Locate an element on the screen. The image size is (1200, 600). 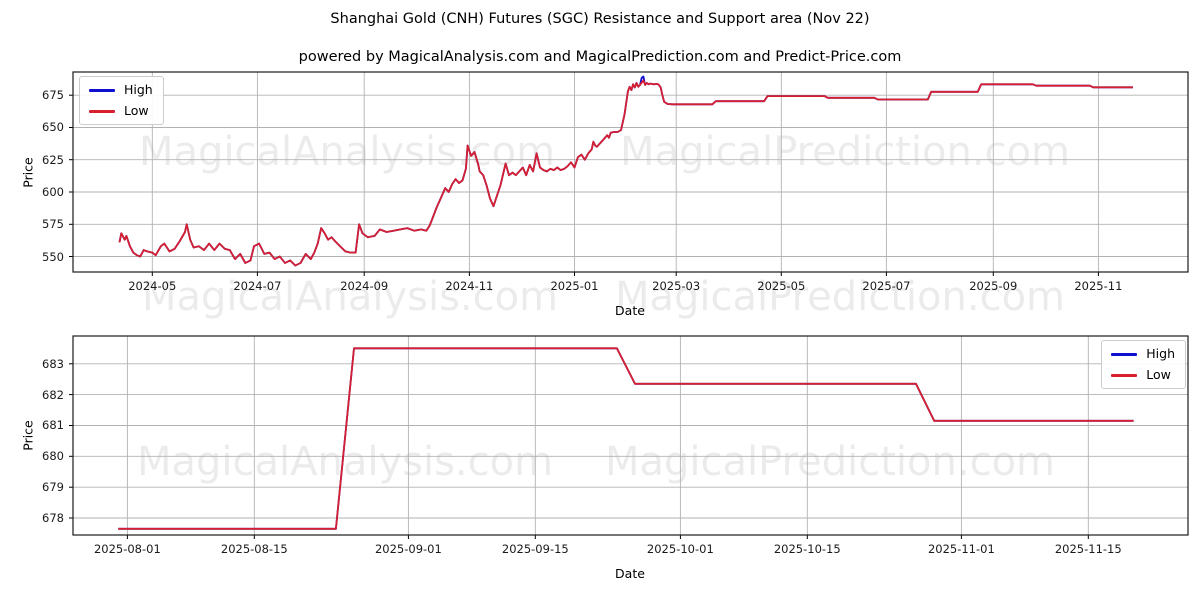
x-tick-label: 2024-05 is located at coordinates (152, 286).